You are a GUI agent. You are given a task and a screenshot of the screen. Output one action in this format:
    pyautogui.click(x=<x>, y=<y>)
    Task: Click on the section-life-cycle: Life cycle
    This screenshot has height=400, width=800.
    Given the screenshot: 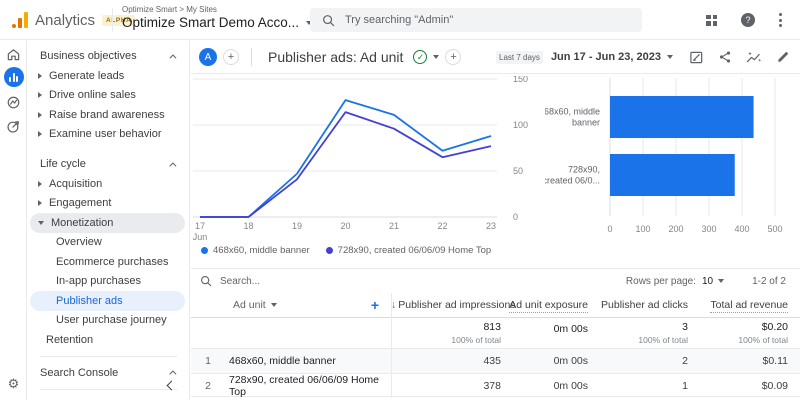 What is the action you would take?
    pyautogui.click(x=108, y=164)
    